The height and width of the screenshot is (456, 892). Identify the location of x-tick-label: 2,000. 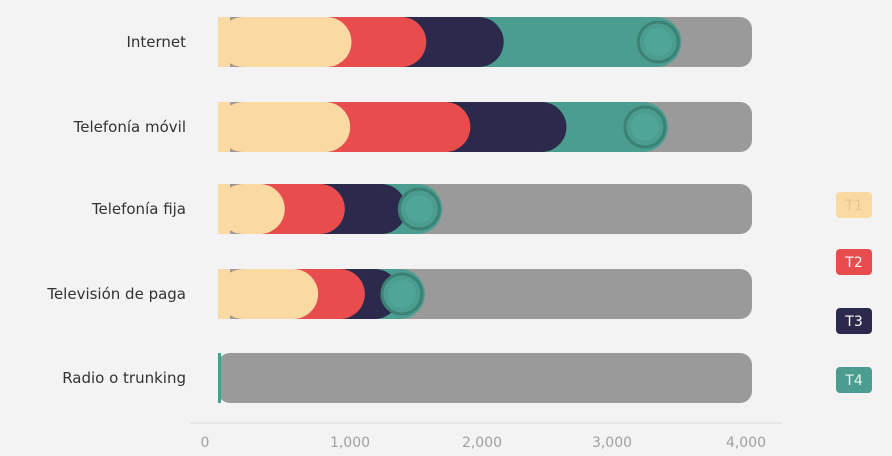
(482, 443).